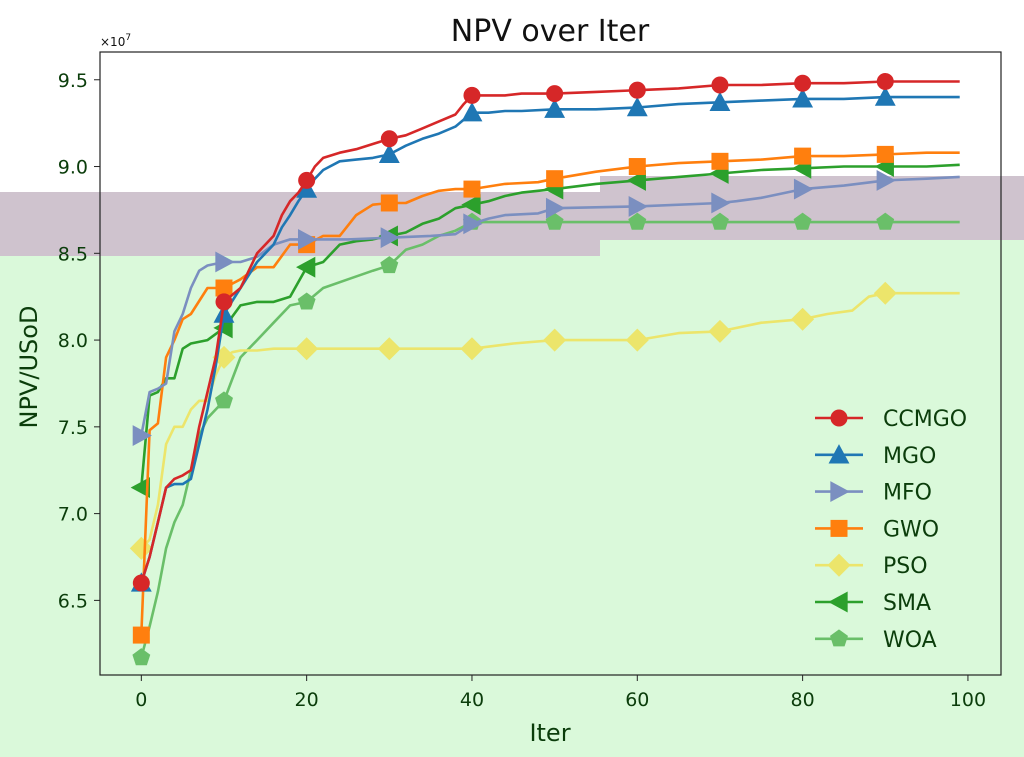  I want to click on legend: CCMGO MGO MFO GWO PSO SMA WOA, so click(891, 530).